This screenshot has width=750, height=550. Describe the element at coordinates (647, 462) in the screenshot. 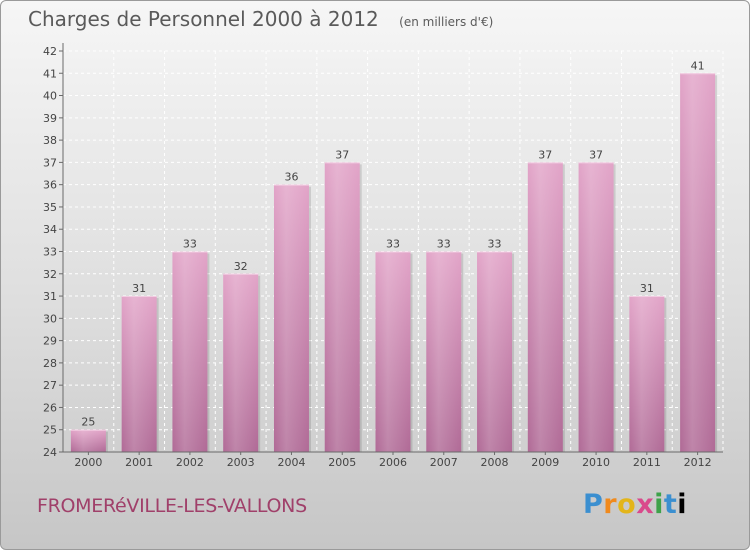

I see `x-tick-label: 2011` at that location.